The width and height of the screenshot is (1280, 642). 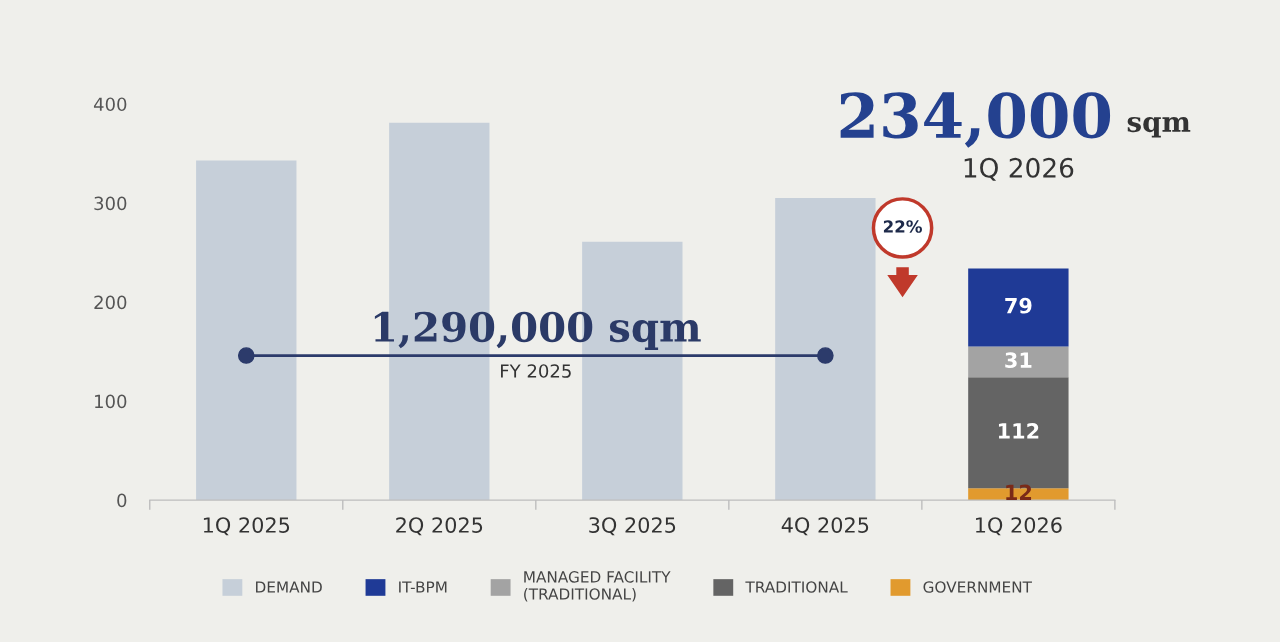 I want to click on y-tick-label: 100, so click(x=111, y=401).